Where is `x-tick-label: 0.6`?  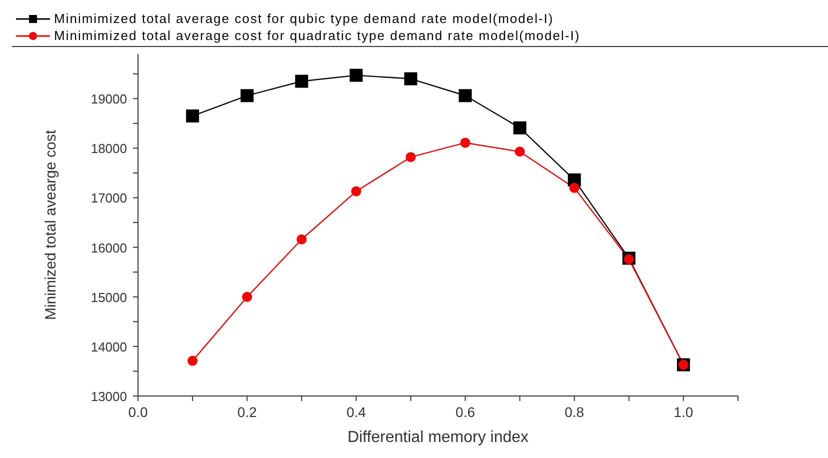 x-tick-label: 0.6 is located at coordinates (466, 412).